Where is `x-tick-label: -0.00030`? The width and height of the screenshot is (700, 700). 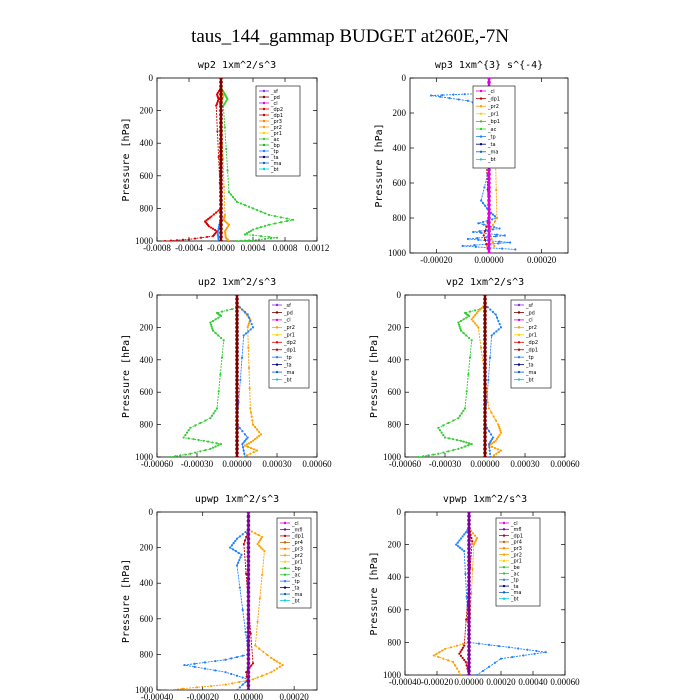 x-tick-label: -0.00030 is located at coordinates (197, 464).